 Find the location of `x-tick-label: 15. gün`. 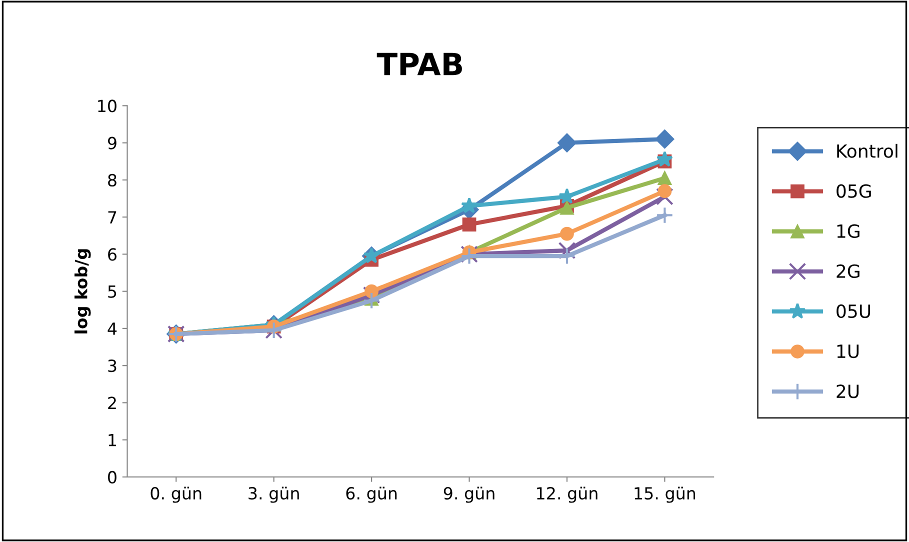

x-tick-label: 15. gün is located at coordinates (665, 494).